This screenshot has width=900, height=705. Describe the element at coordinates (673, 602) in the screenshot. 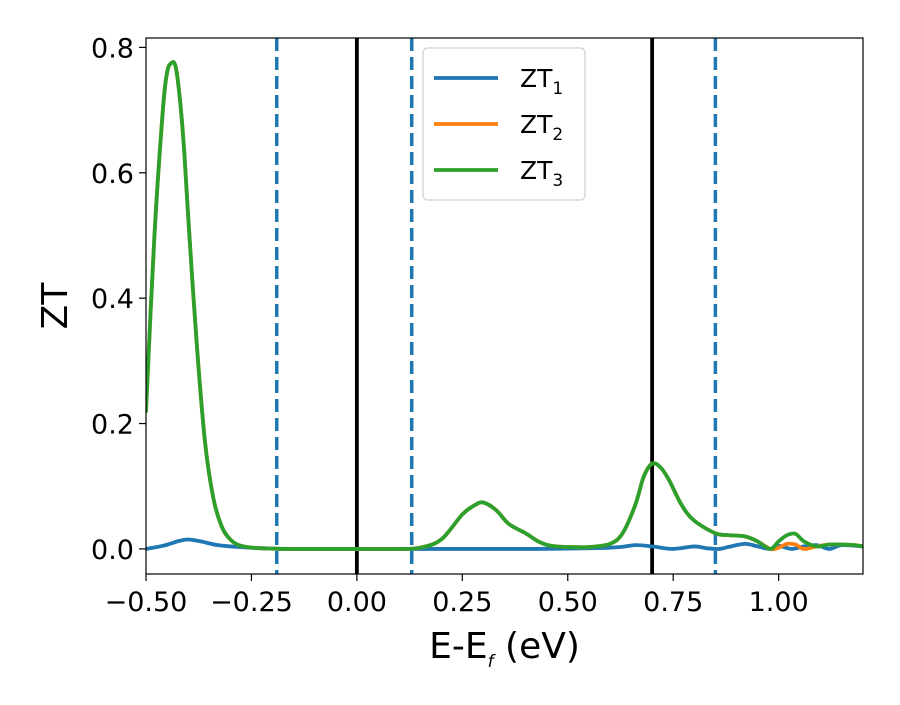

I see `x-tick-label: 0.75` at that location.